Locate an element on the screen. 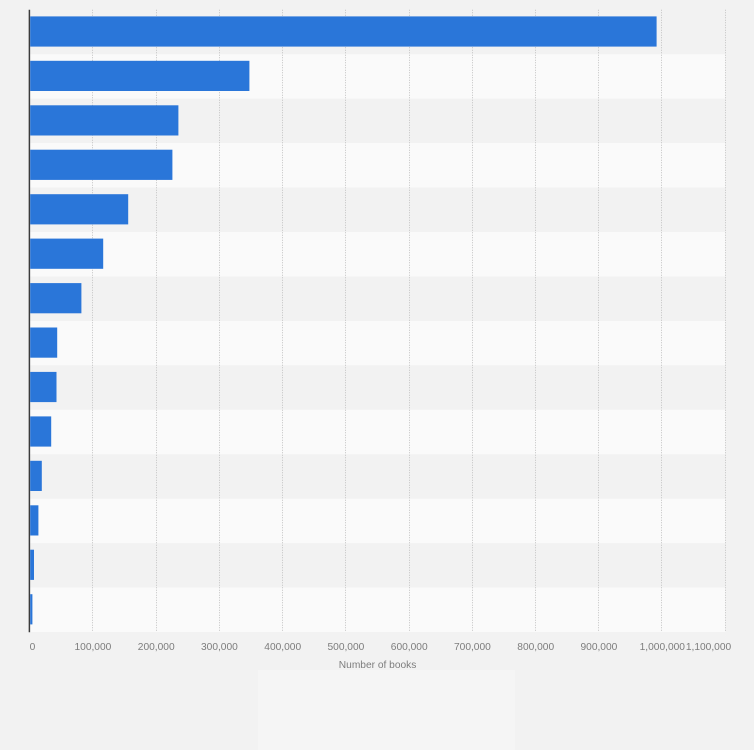  svg-text: 600,000 is located at coordinates (409, 647).